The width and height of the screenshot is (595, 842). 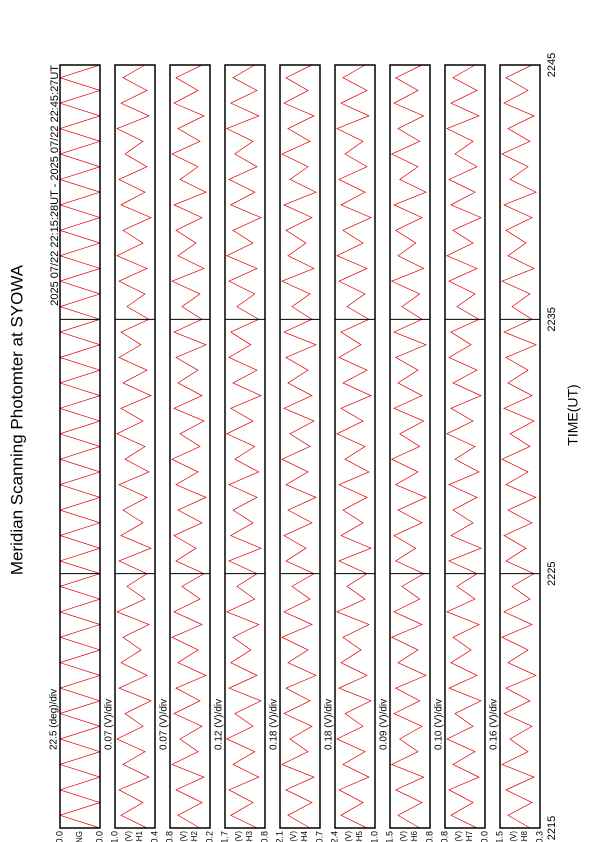 I want to click on scale-label: 0.10 (V)/div, so click(x=439, y=724).